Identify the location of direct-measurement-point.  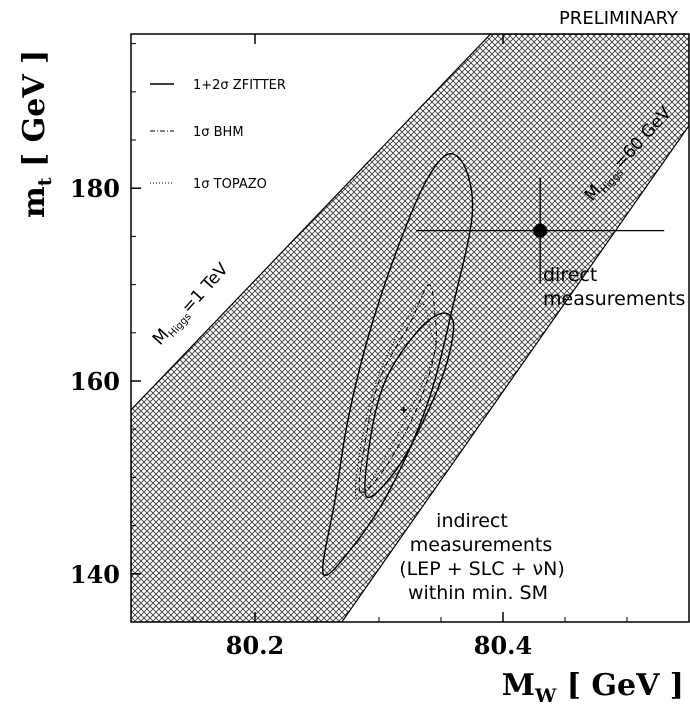
(540, 230).